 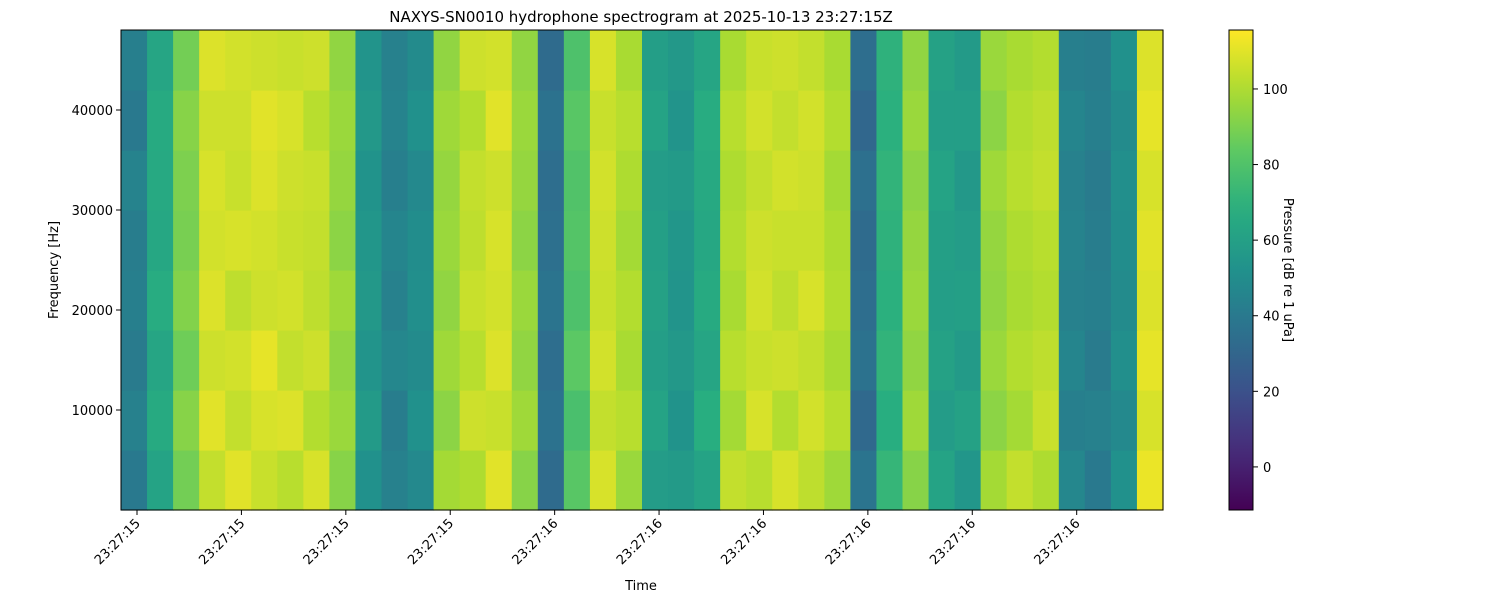 What do you see at coordinates (92, 411) in the screenshot?
I see `y-tick-label: 10000` at bounding box center [92, 411].